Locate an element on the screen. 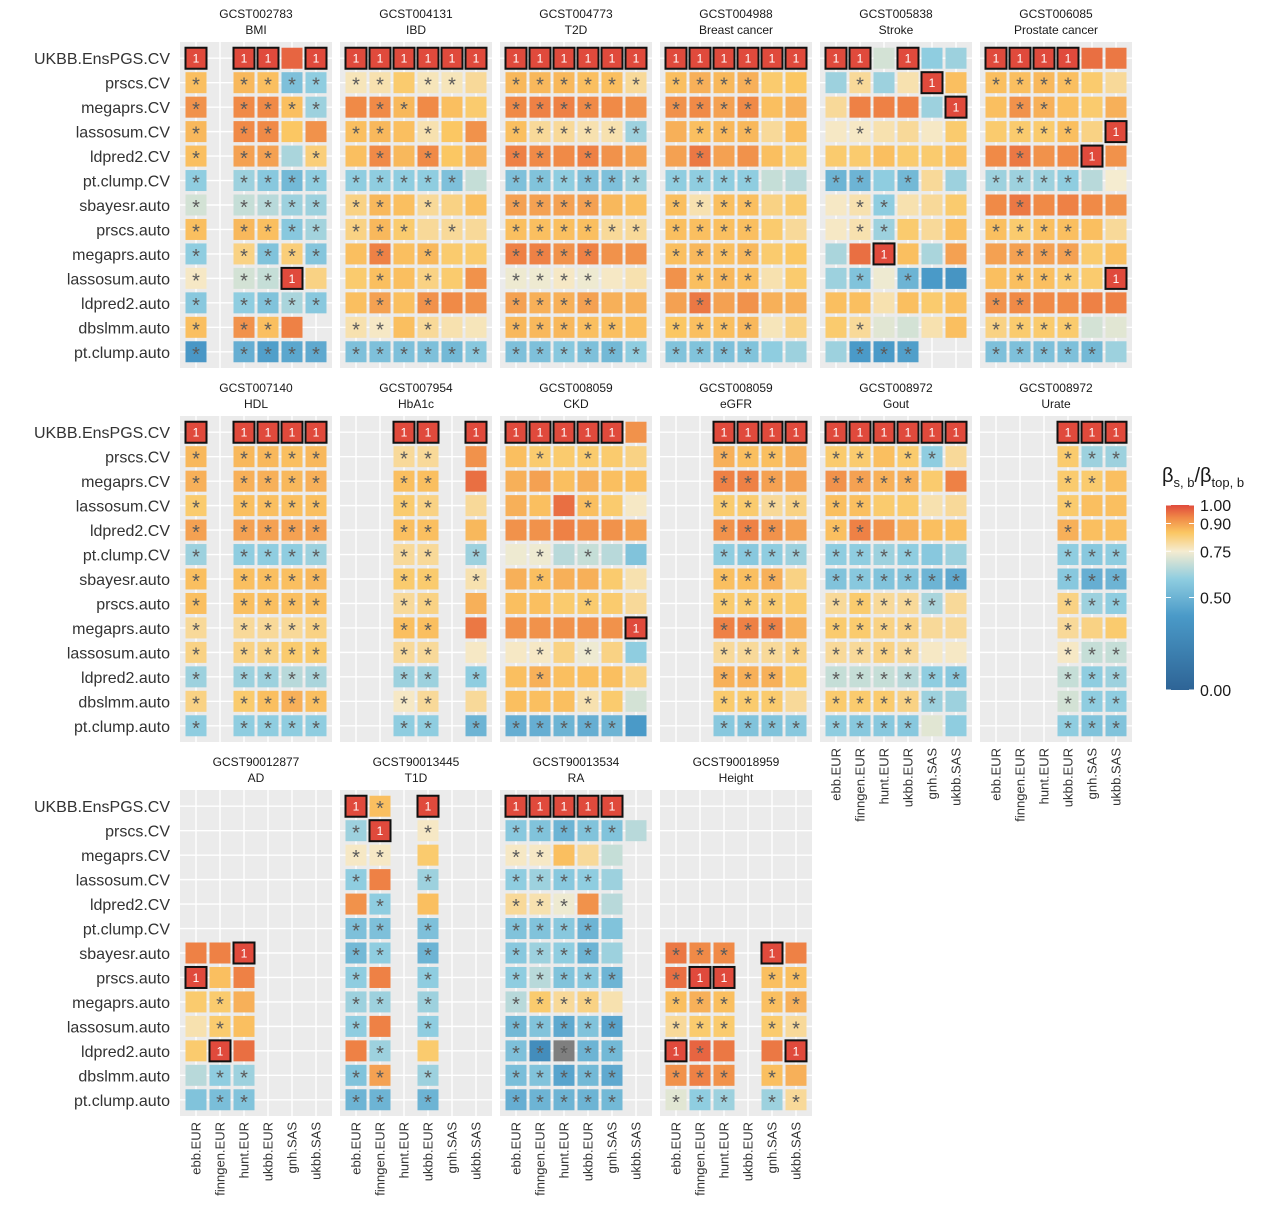  x-tick-label: finngen.EUR is located at coordinates (220, 1159).